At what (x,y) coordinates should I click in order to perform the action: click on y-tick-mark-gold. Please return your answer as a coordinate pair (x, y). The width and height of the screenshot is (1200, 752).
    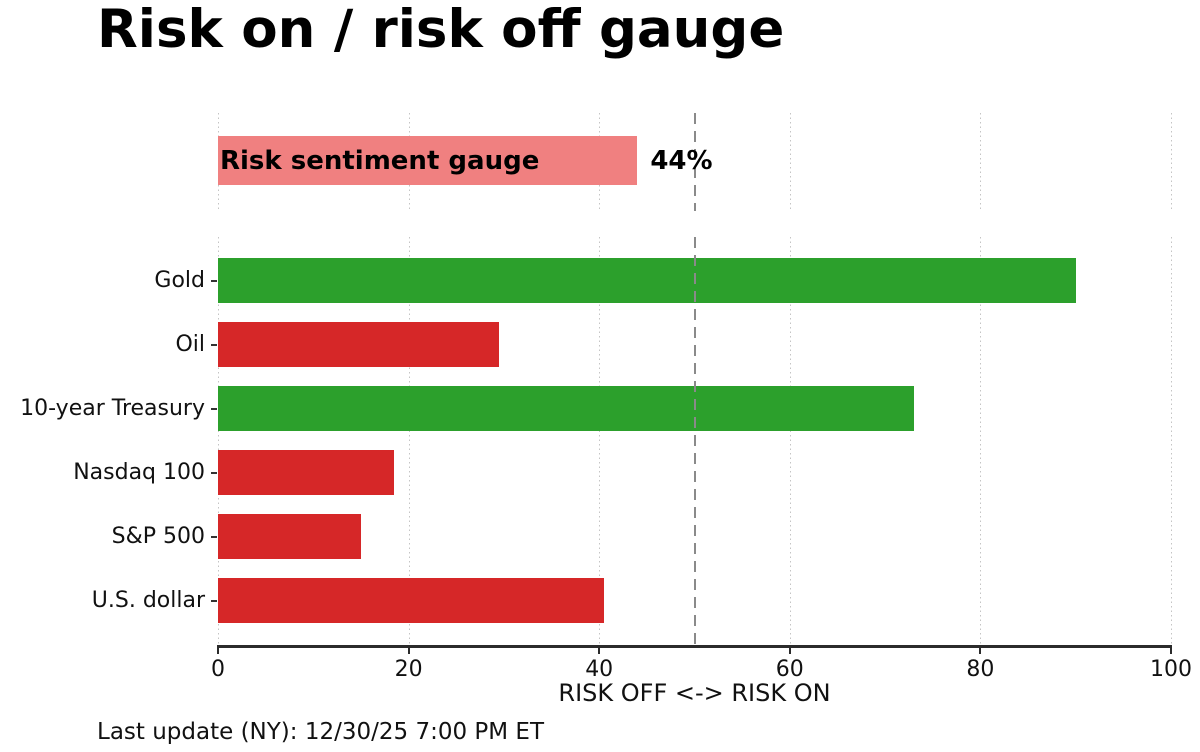
    Looking at the image, I should click on (214, 280).